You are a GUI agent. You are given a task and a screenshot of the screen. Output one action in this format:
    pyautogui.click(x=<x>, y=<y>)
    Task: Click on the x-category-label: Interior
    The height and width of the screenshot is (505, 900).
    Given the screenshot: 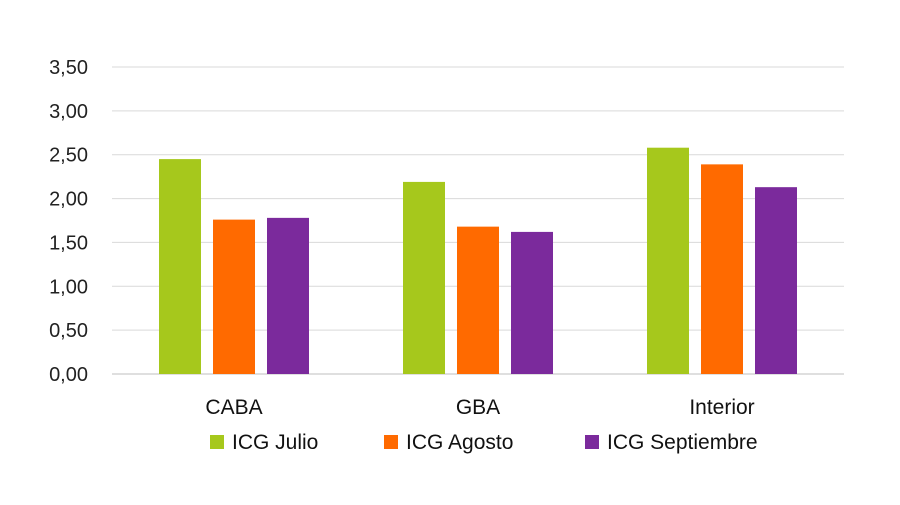 What is the action you would take?
    pyautogui.click(x=721, y=407)
    